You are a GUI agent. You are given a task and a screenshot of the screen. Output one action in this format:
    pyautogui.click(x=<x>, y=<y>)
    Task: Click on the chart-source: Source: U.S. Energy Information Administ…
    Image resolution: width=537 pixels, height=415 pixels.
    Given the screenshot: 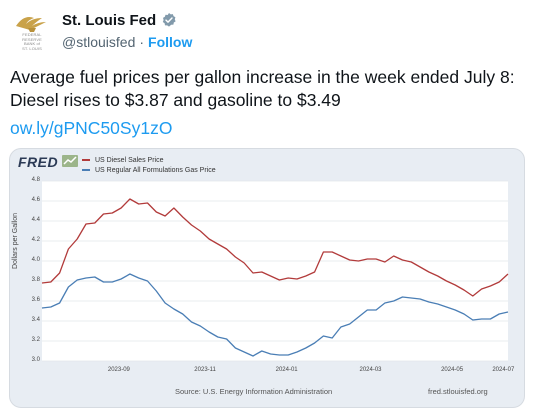 What is the action you would take?
    pyautogui.click(x=254, y=391)
    